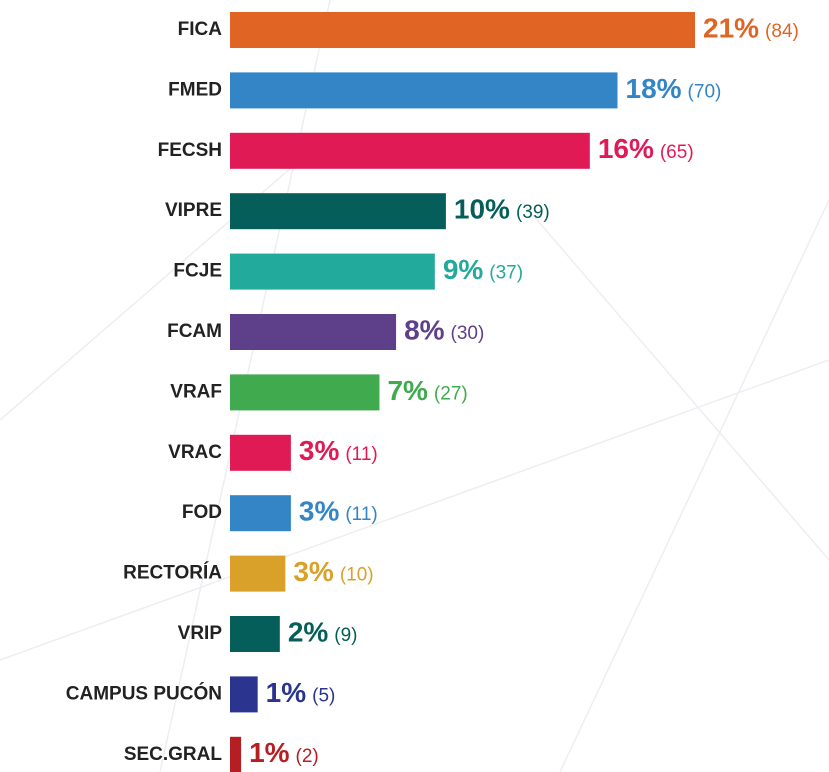 Image resolution: width=829 pixels, height=772 pixels. I want to click on category-label: VRAC, so click(195, 452).